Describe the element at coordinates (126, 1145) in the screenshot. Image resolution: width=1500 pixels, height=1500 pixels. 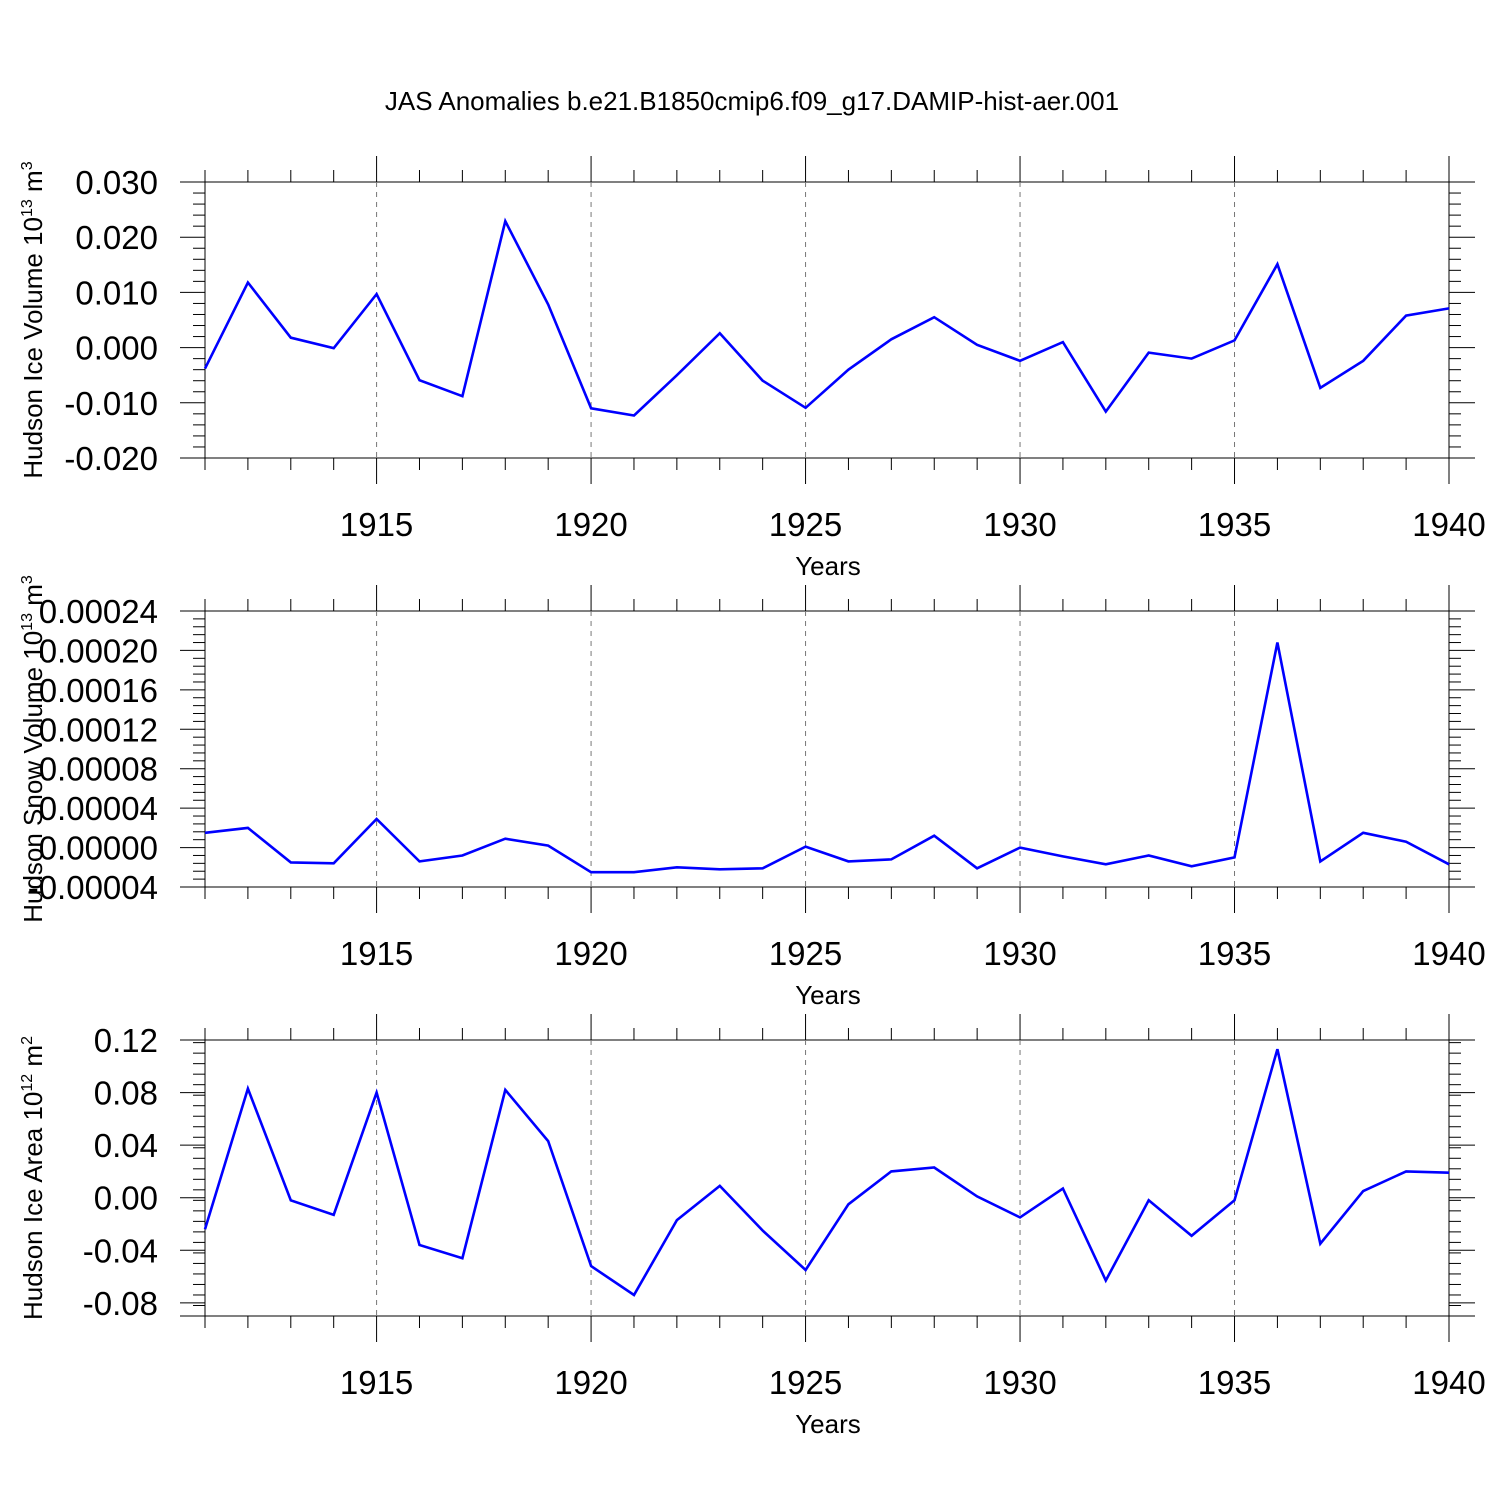
I see `y-tick-label: 0.04` at that location.